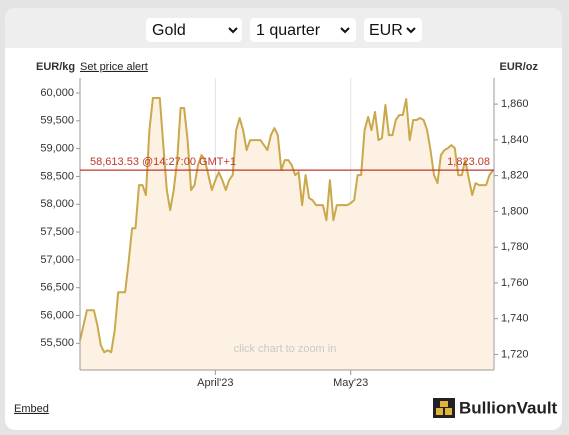 The height and width of the screenshot is (435, 569). I want to click on period-select: 1 quarter, so click(303, 30).